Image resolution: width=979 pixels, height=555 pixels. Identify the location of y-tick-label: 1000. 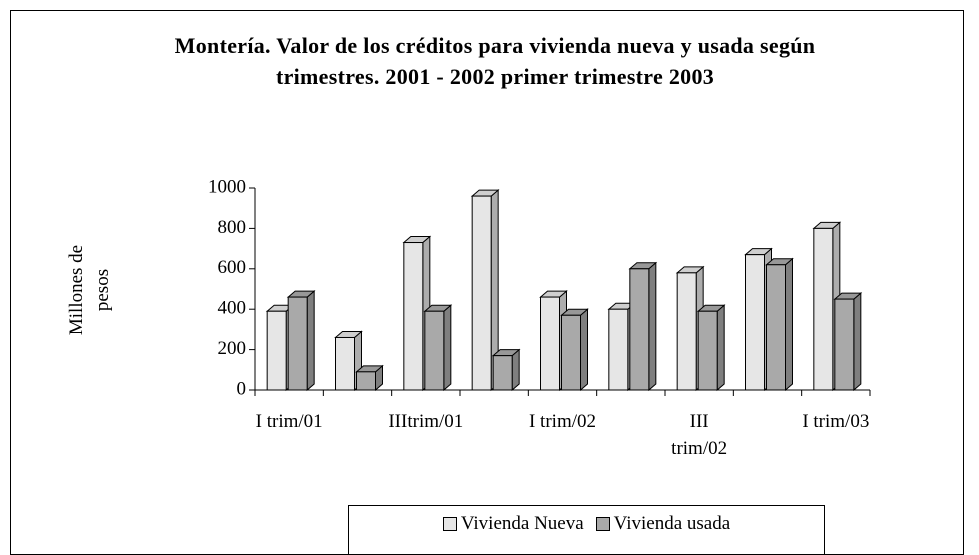
(227, 186).